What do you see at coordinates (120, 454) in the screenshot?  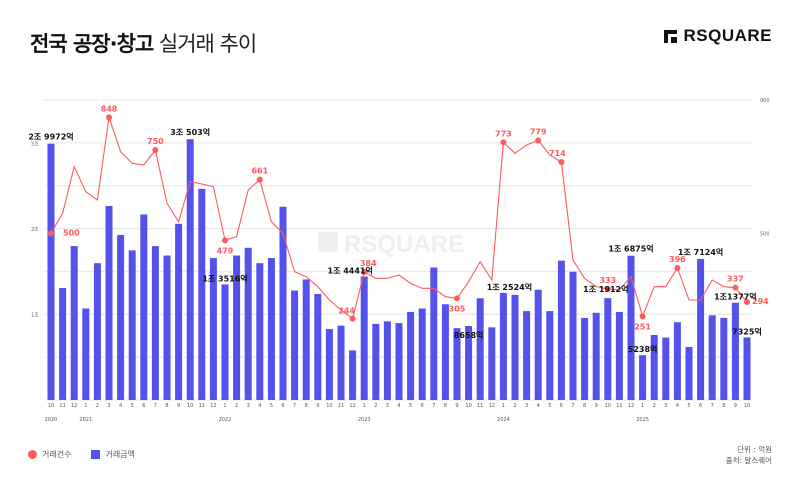 I see `legend-label: 거래금액` at bounding box center [120, 454].